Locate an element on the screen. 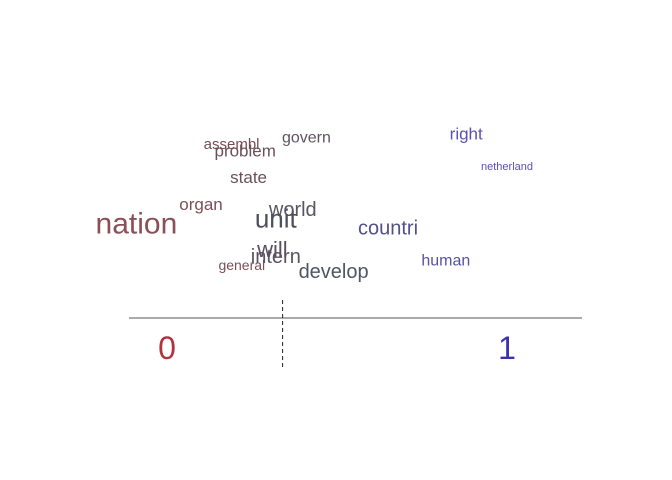 The image size is (672, 480). axis-end-number-1: 1 is located at coordinates (507, 348).